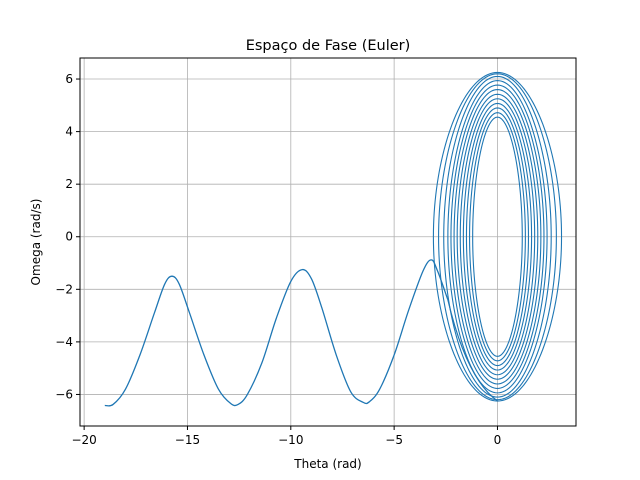 The height and width of the screenshot is (480, 640). What do you see at coordinates (64, 289) in the screenshot?
I see `y-tick-label: −2` at bounding box center [64, 289].